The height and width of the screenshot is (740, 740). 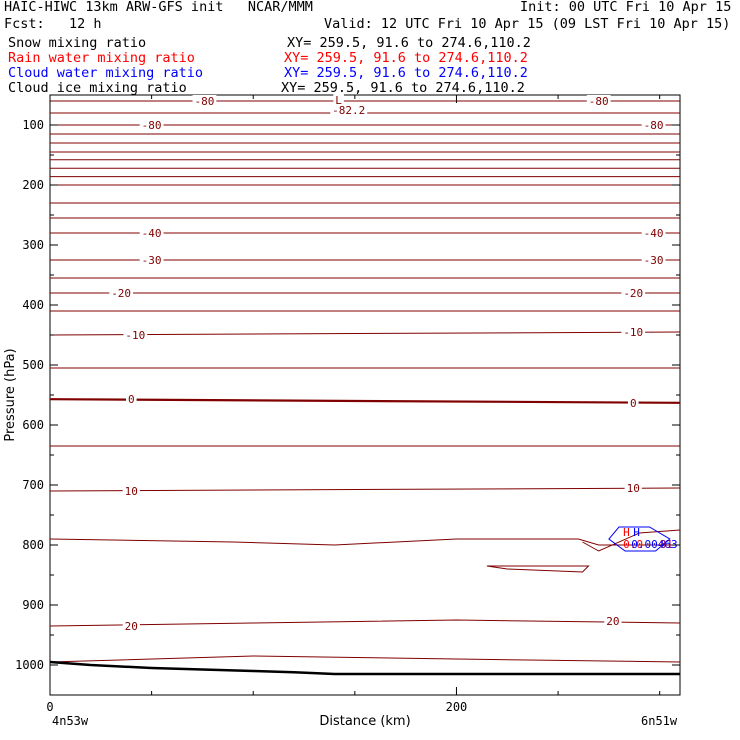 I want to click on contour-notch, so click(x=631, y=540).